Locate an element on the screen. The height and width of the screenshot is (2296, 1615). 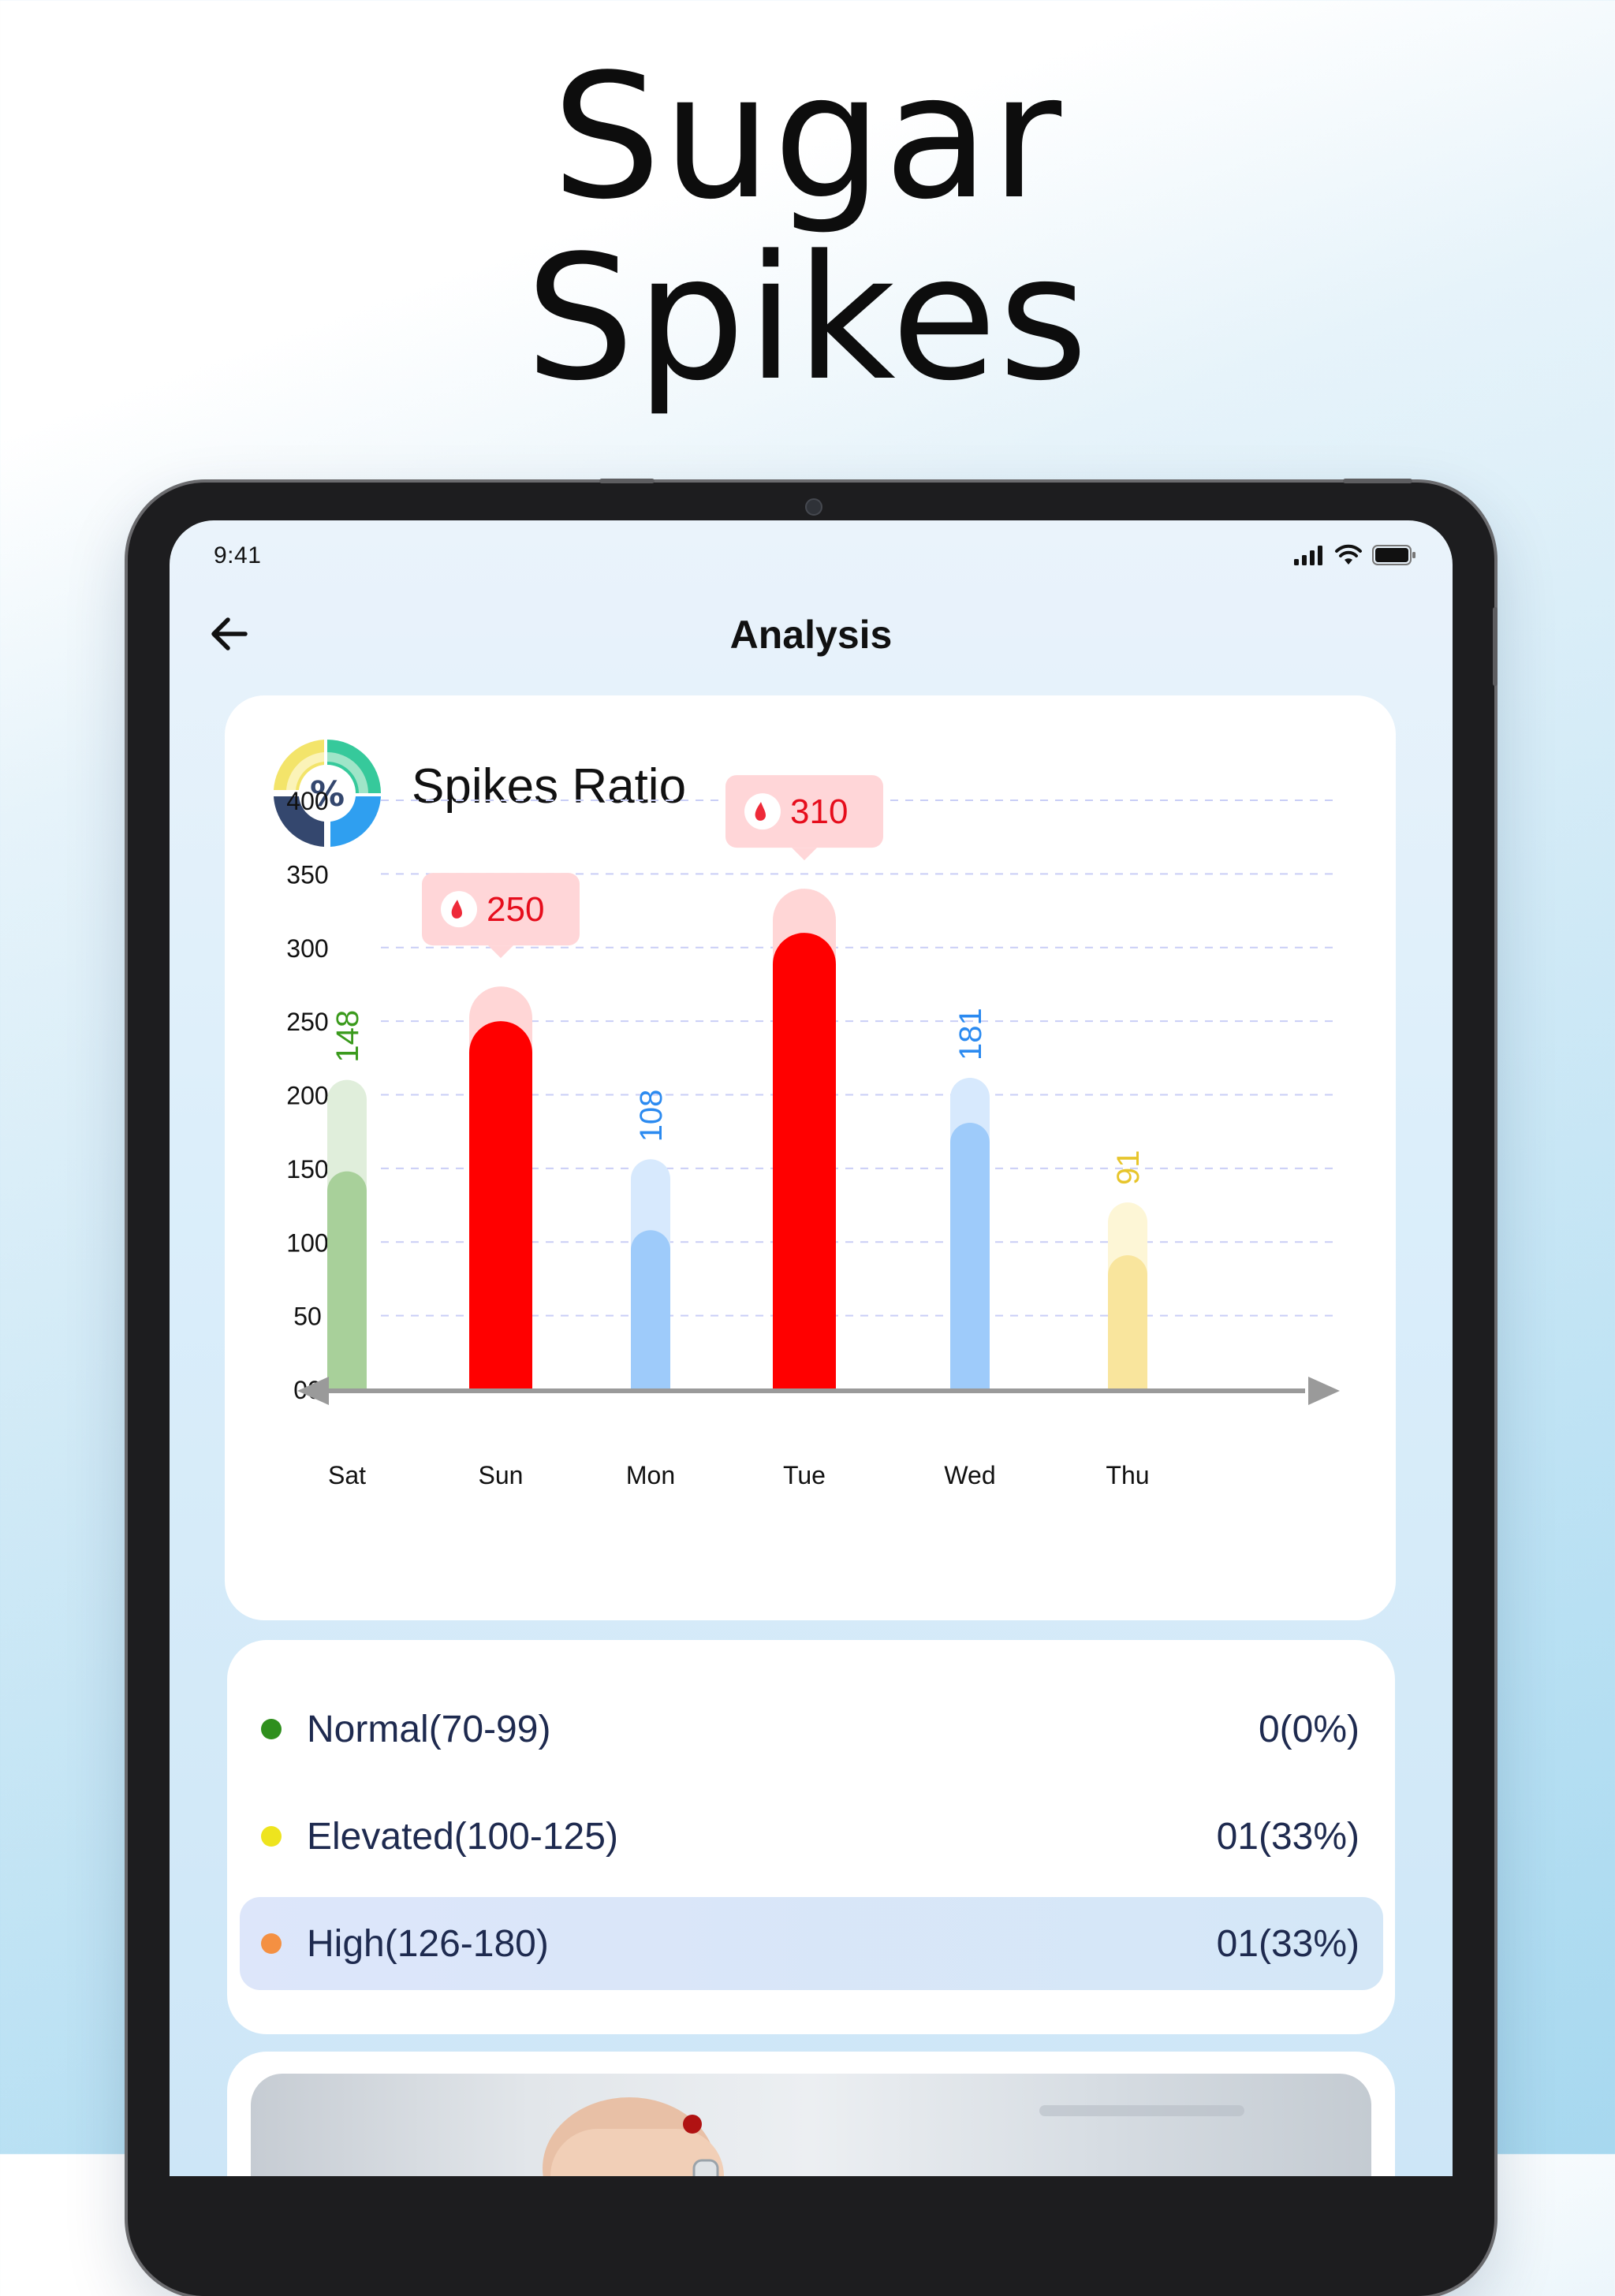
percent-ratio-icon: % is located at coordinates (327, 793).